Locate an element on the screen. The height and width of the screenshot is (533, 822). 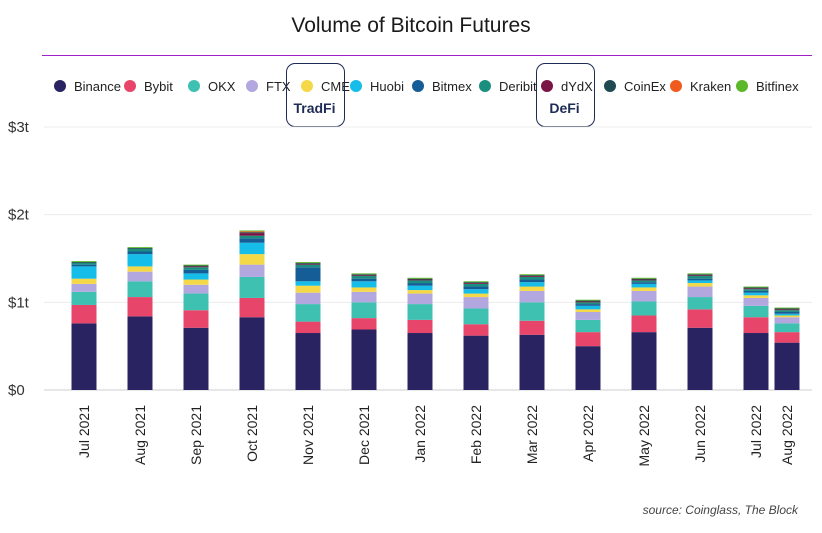
title-divider is located at coordinates (427, 55).